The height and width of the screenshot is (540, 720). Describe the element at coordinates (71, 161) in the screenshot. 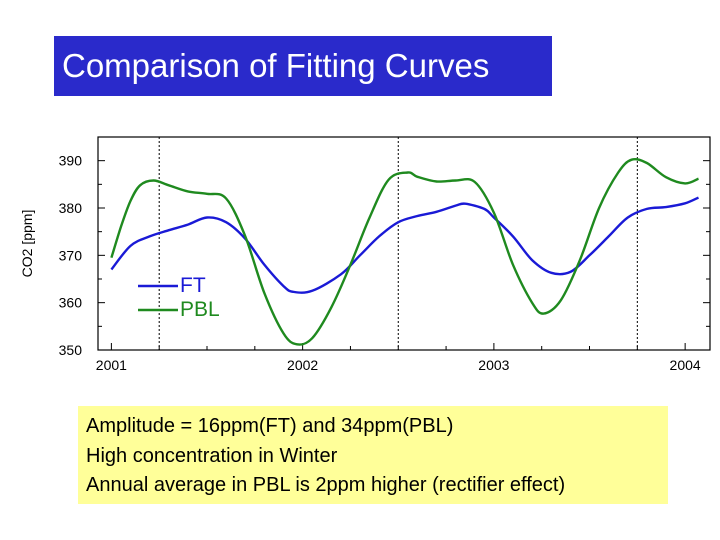

I see `y-tick-label-390: 390` at that location.